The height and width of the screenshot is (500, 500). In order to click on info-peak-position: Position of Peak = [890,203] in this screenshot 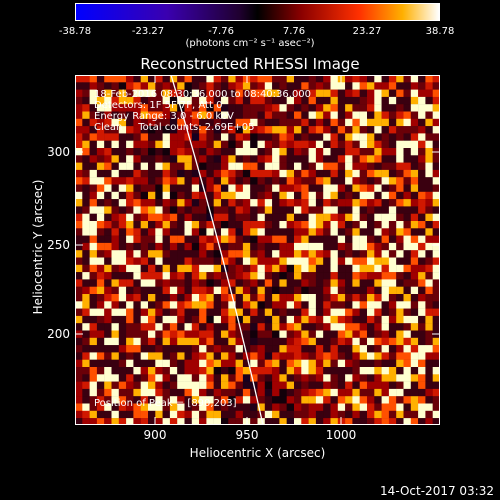, I will do `click(165, 403)`.